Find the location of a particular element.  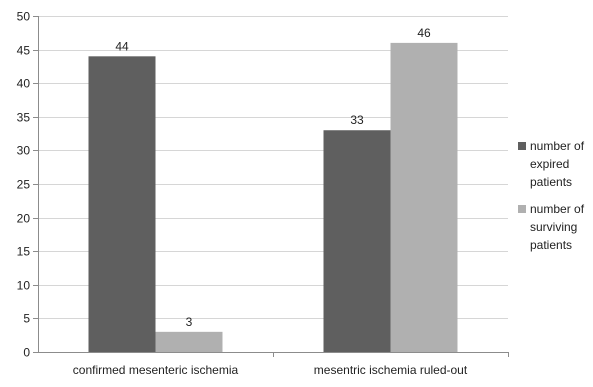

bar-series0-cat1 is located at coordinates (357, 241).